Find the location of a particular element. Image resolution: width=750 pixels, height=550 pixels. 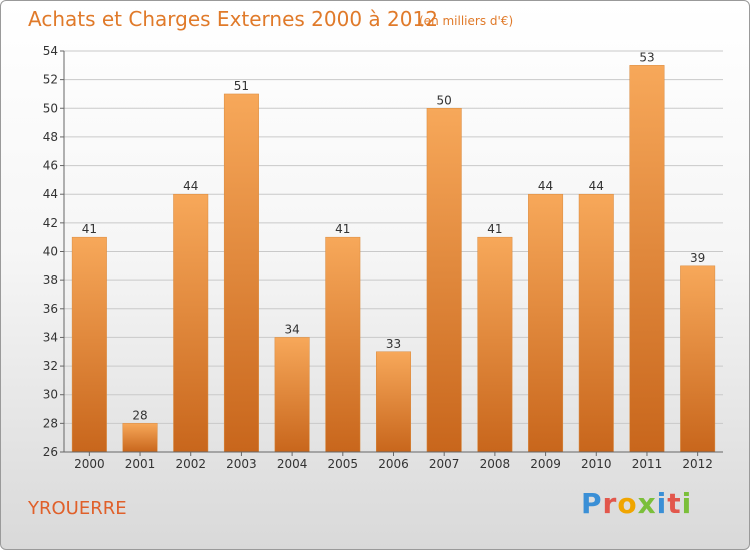

y-tick-label: 36 is located at coordinates (50, 309).